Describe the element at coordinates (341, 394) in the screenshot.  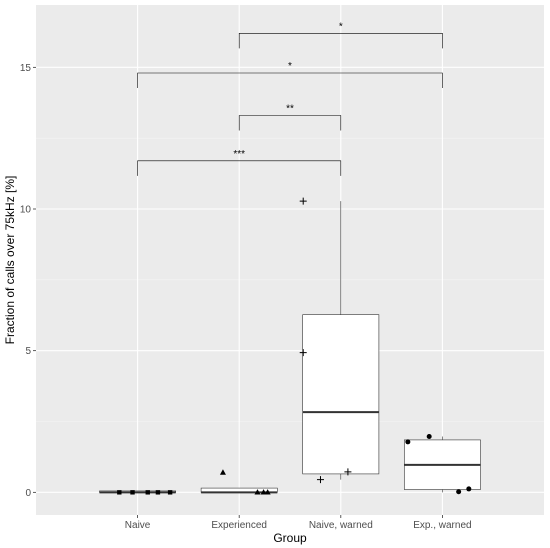
I see `box` at that location.